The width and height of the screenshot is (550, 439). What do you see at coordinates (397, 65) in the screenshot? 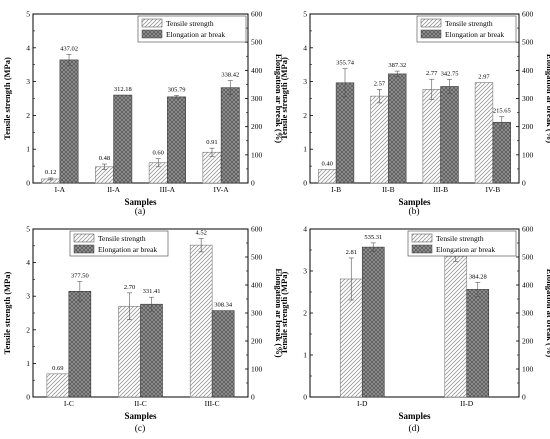
I see `data-label: 387.32` at bounding box center [397, 65].